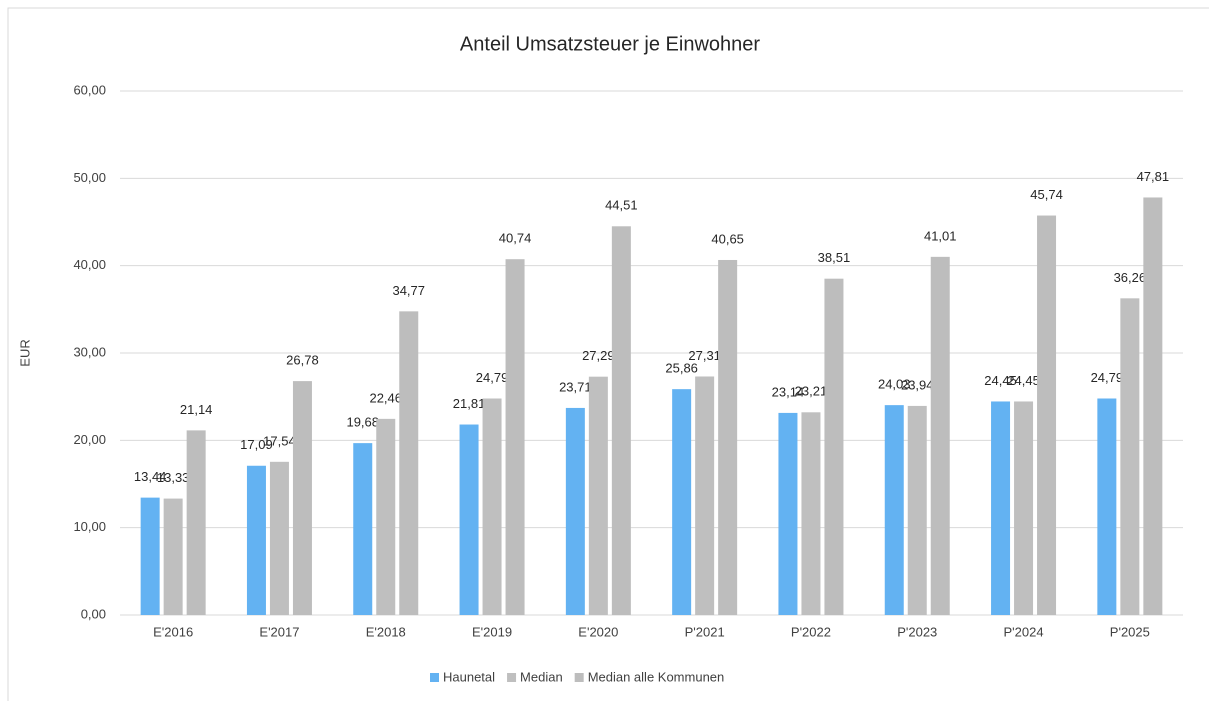 The image size is (1209, 701). What do you see at coordinates (940, 235) in the screenshot?
I see `value-label: 41,01` at bounding box center [940, 235].